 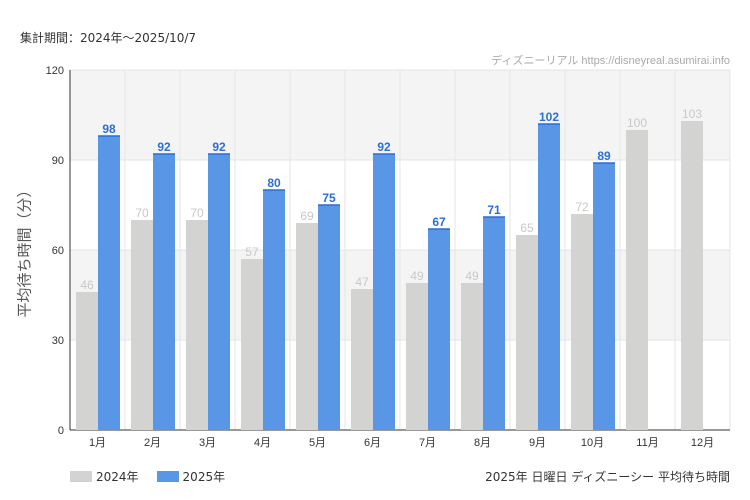 I want to click on data-label: 65, so click(x=527, y=228).